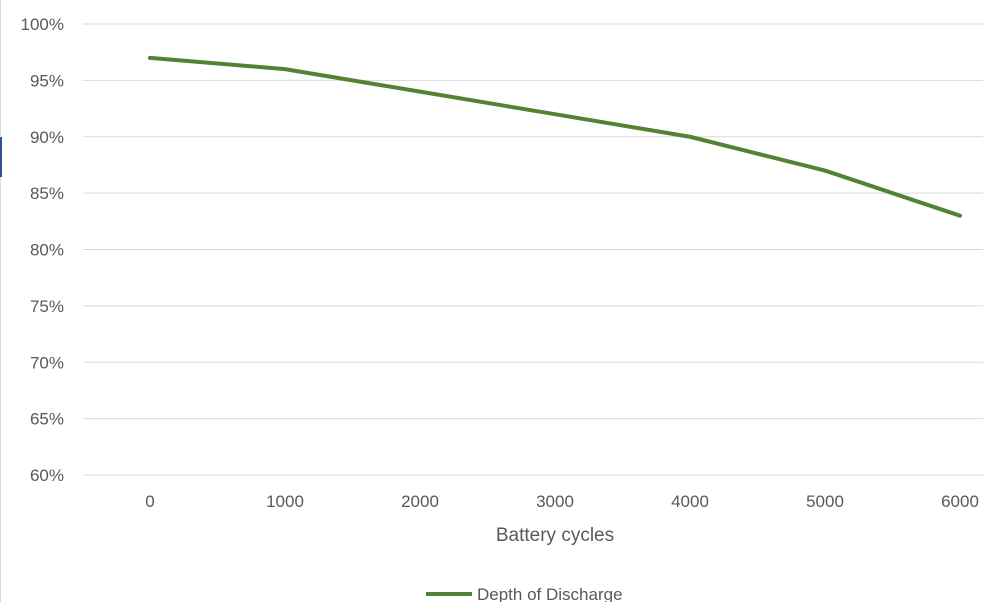 The width and height of the screenshot is (983, 602). What do you see at coordinates (550, 593) in the screenshot?
I see `legend-label-depth-of-discharge: Depth of Discharge` at bounding box center [550, 593].